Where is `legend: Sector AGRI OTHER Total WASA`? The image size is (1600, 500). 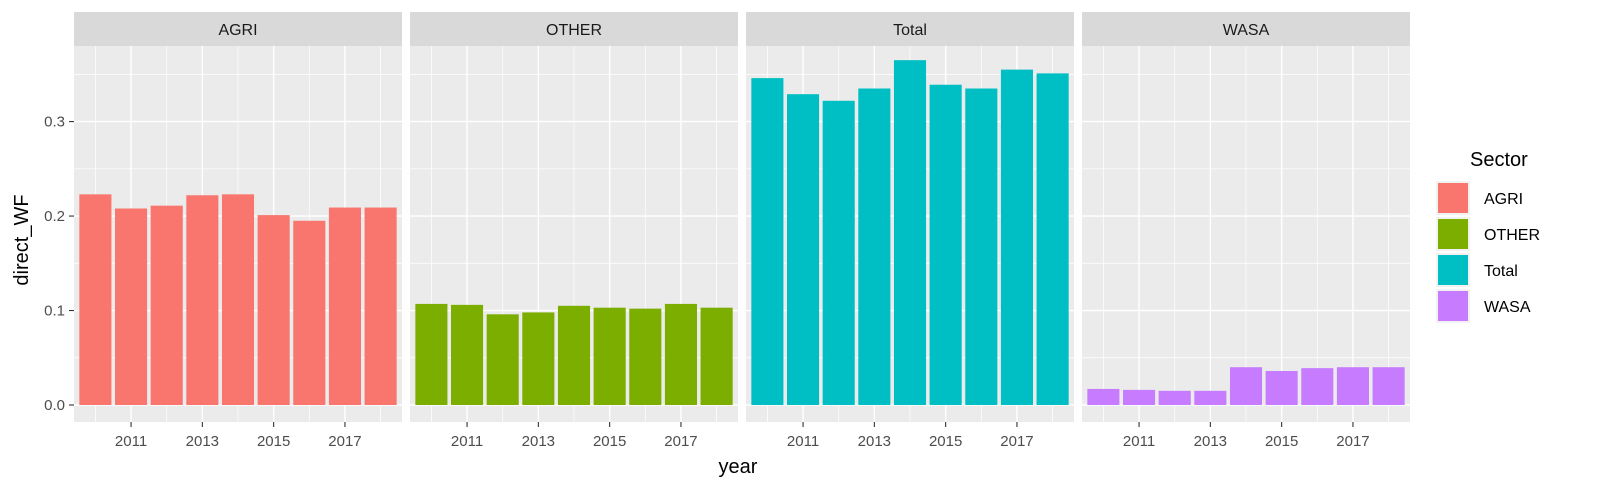 legend: Sector AGRI OTHER Total WASA is located at coordinates (1488, 236).